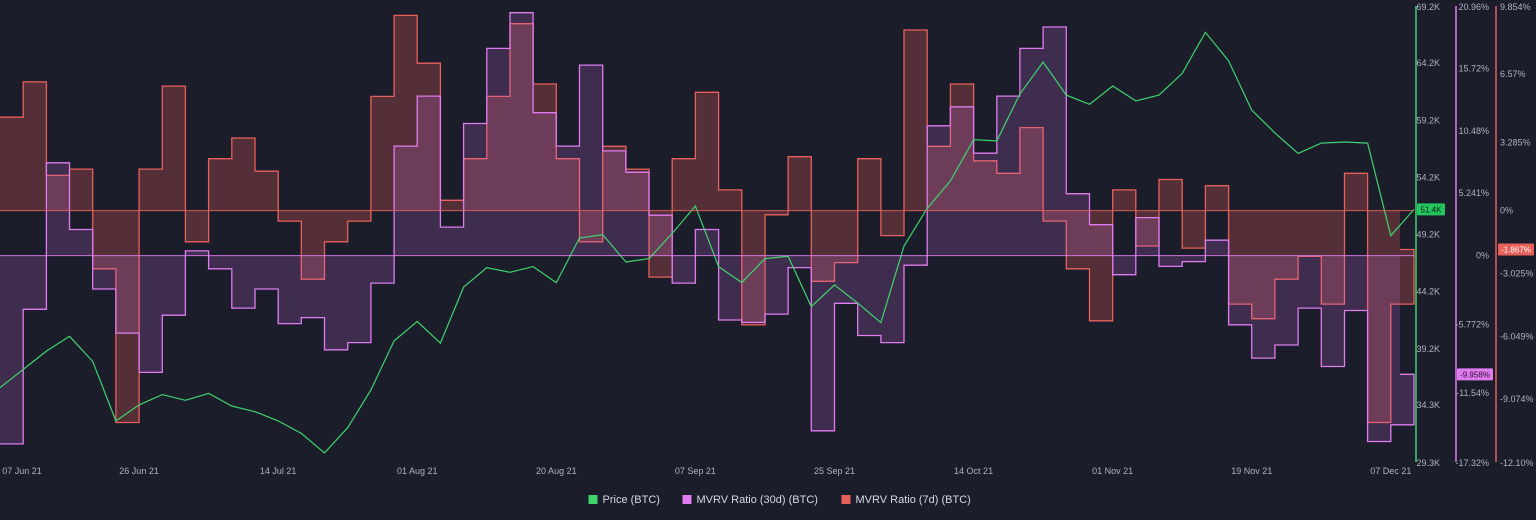  Describe the element at coordinates (834, 471) in the screenshot. I see `x-tick-label: 25 Sep 21` at that location.